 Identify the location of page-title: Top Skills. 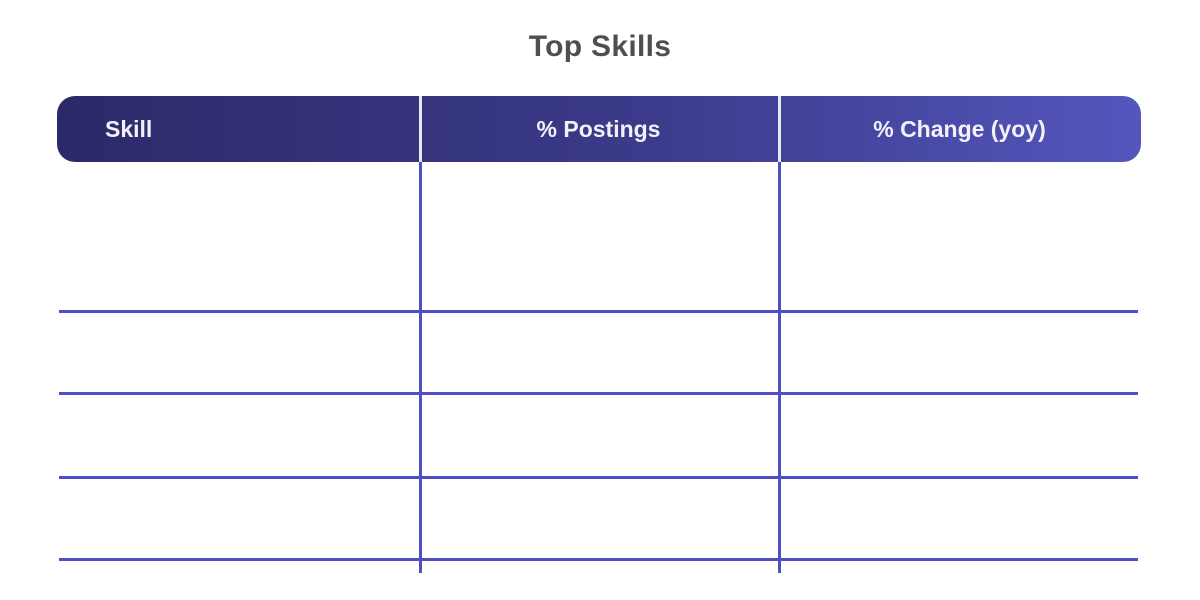
(600, 46).